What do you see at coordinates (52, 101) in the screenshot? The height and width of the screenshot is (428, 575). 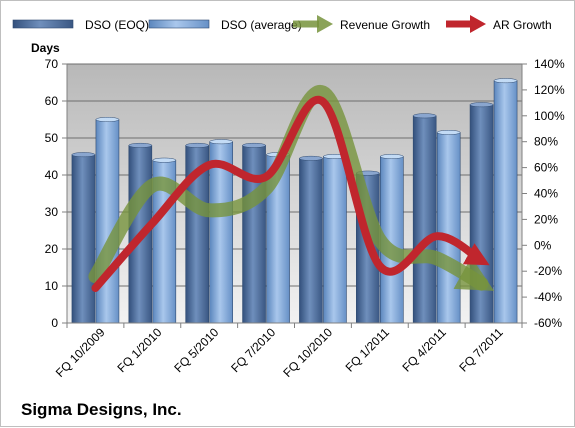 I see `y-tick-label: 60` at bounding box center [52, 101].